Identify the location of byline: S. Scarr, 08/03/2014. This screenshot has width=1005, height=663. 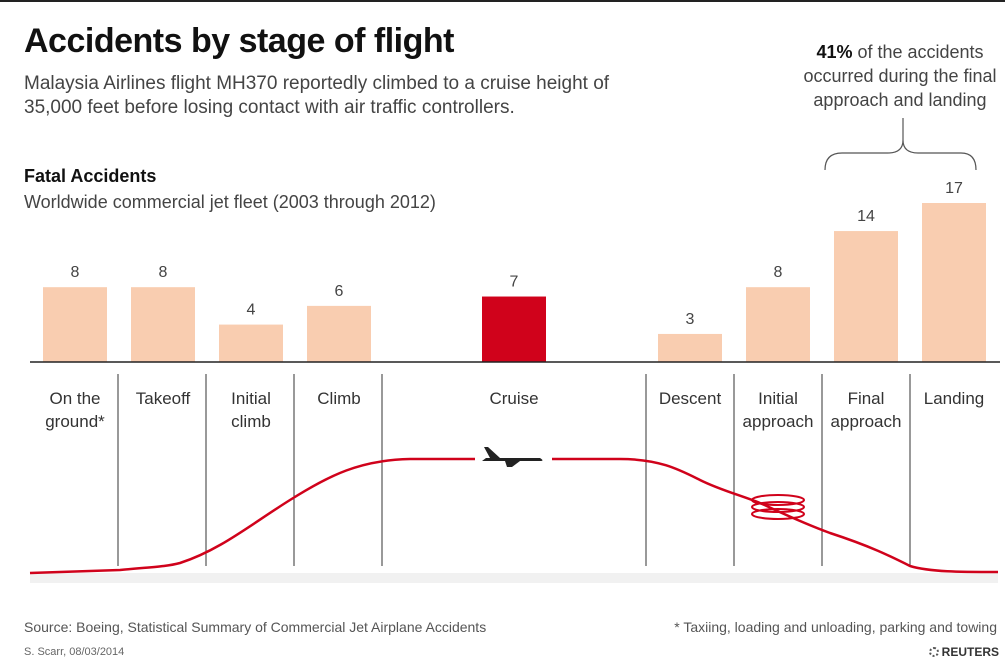
(74, 652).